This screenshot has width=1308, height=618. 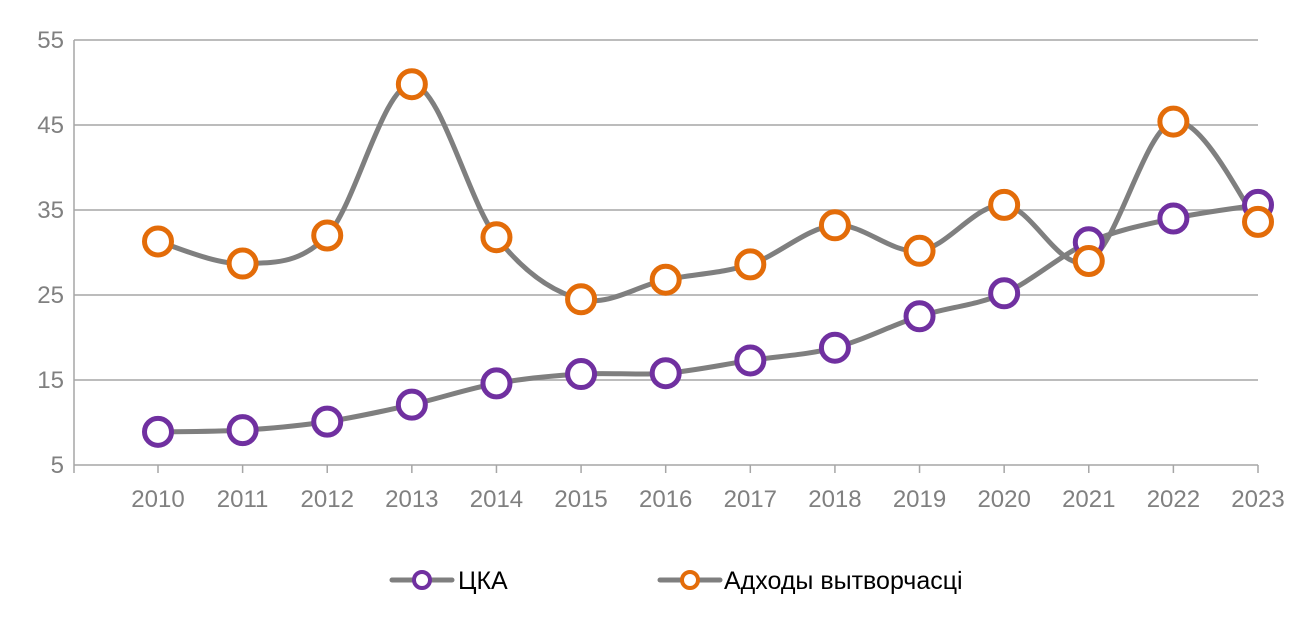 I want to click on legend: ЦКА Адходы вытворчасці, so click(x=676, y=581).